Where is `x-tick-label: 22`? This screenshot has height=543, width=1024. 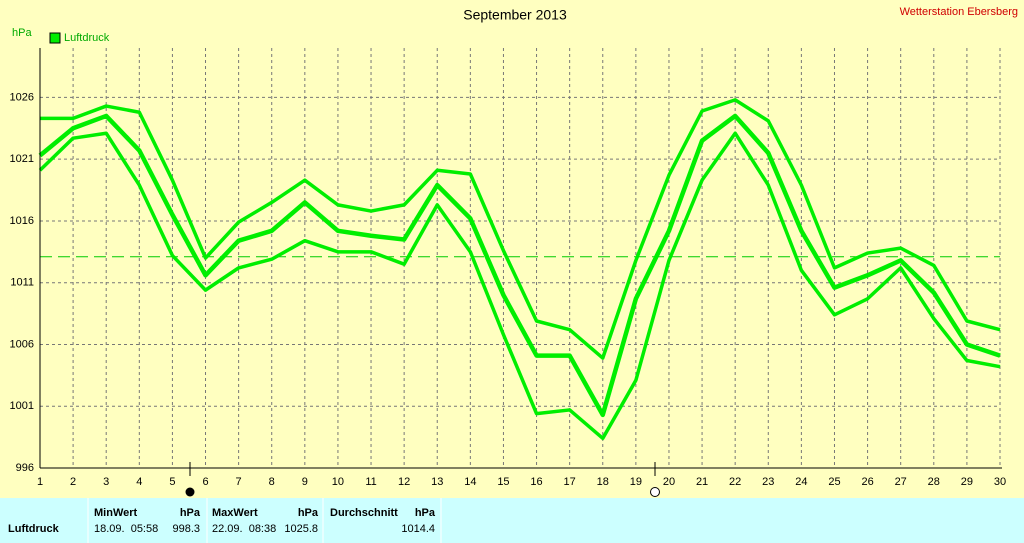
x-tick-label: 22 is located at coordinates (735, 482).